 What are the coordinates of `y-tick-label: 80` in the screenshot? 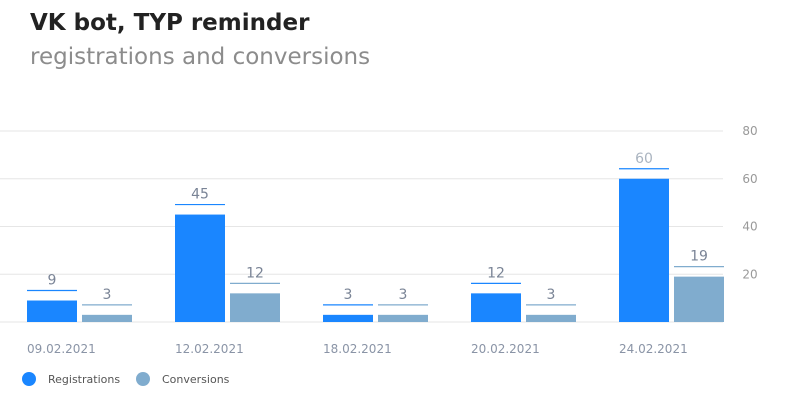 It's located at (749, 131).